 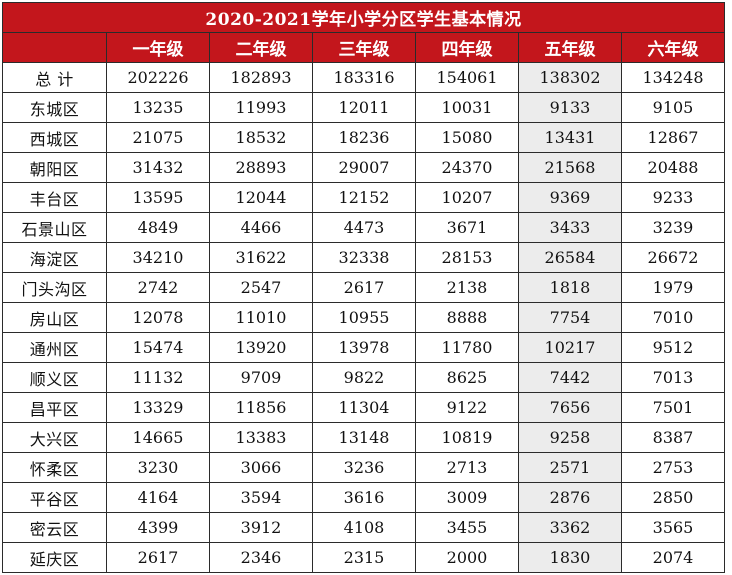 I want to click on value-cell-grade-5: 3362, so click(x=570, y=527).